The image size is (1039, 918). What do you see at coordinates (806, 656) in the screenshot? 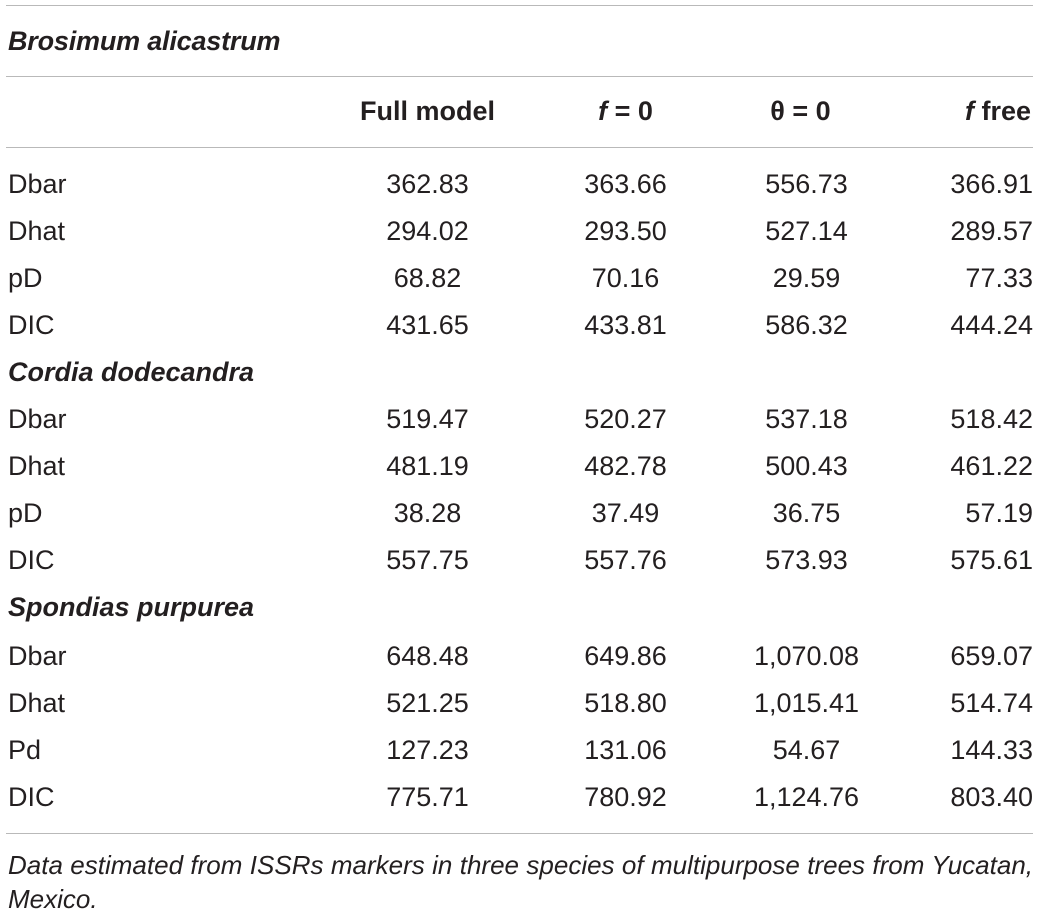
I see `cell-theta-zero: 1,070.08` at bounding box center [806, 656].